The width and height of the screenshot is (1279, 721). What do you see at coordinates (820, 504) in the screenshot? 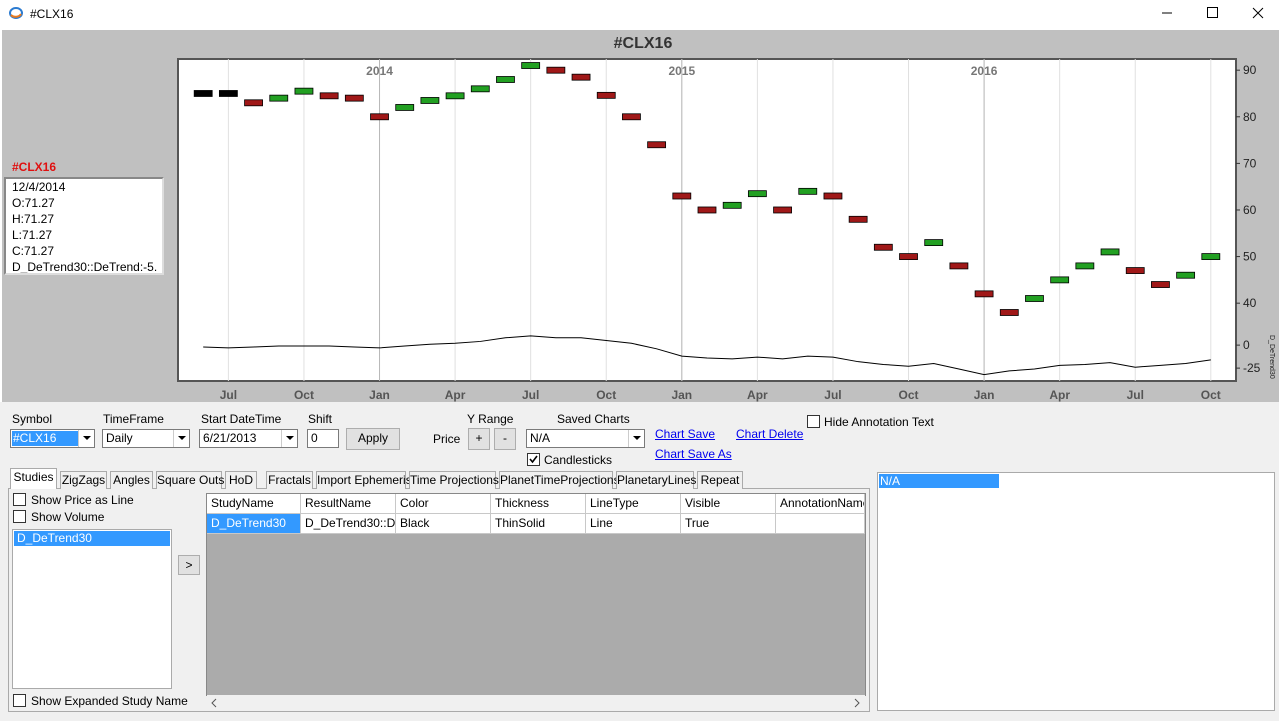
I see `column-header: AnnotationName` at bounding box center [820, 504].